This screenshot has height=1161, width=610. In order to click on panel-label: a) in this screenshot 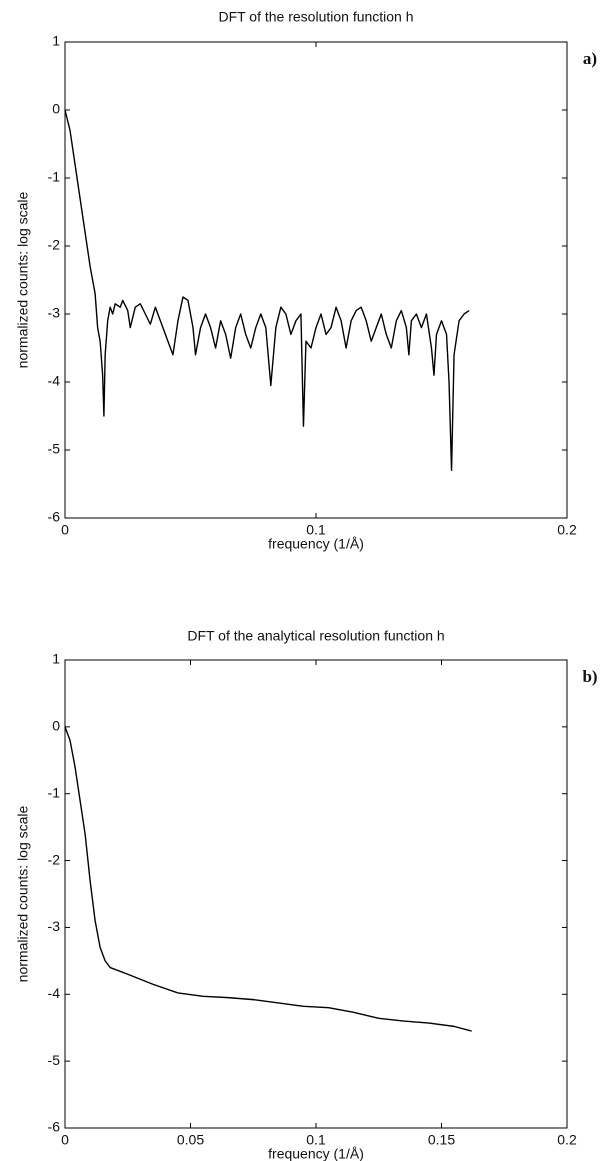, I will do `click(590, 58)`.